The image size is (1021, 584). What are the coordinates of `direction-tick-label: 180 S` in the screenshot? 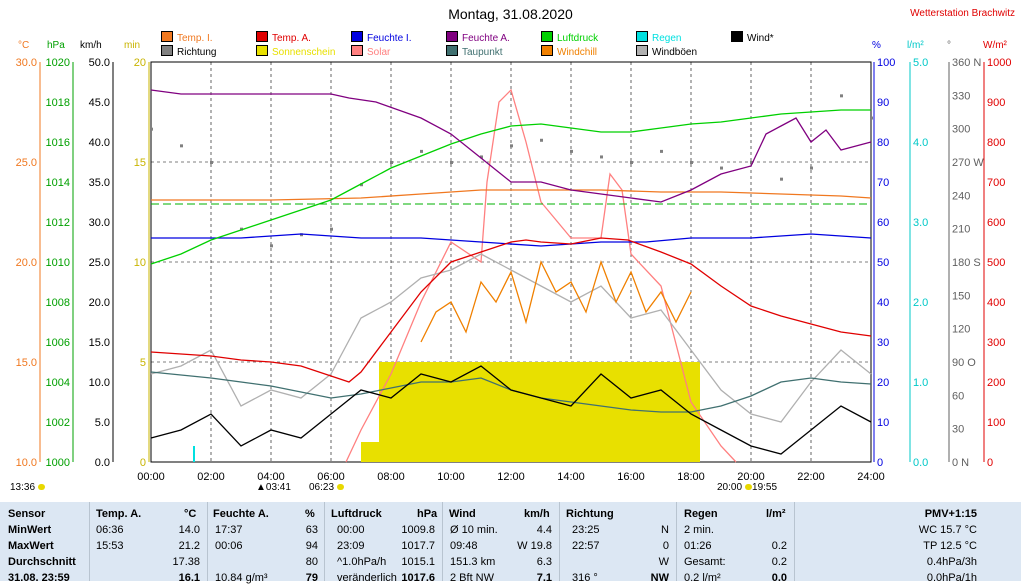 It's located at (966, 263).